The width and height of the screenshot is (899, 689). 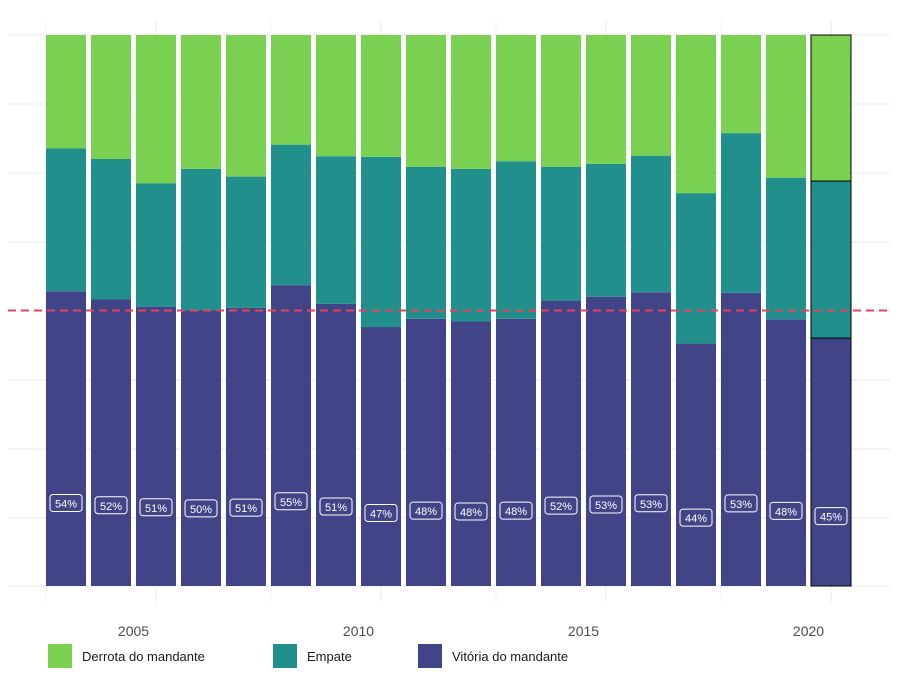 I want to click on data-label-text-2006: 50%, so click(x=201, y=510).